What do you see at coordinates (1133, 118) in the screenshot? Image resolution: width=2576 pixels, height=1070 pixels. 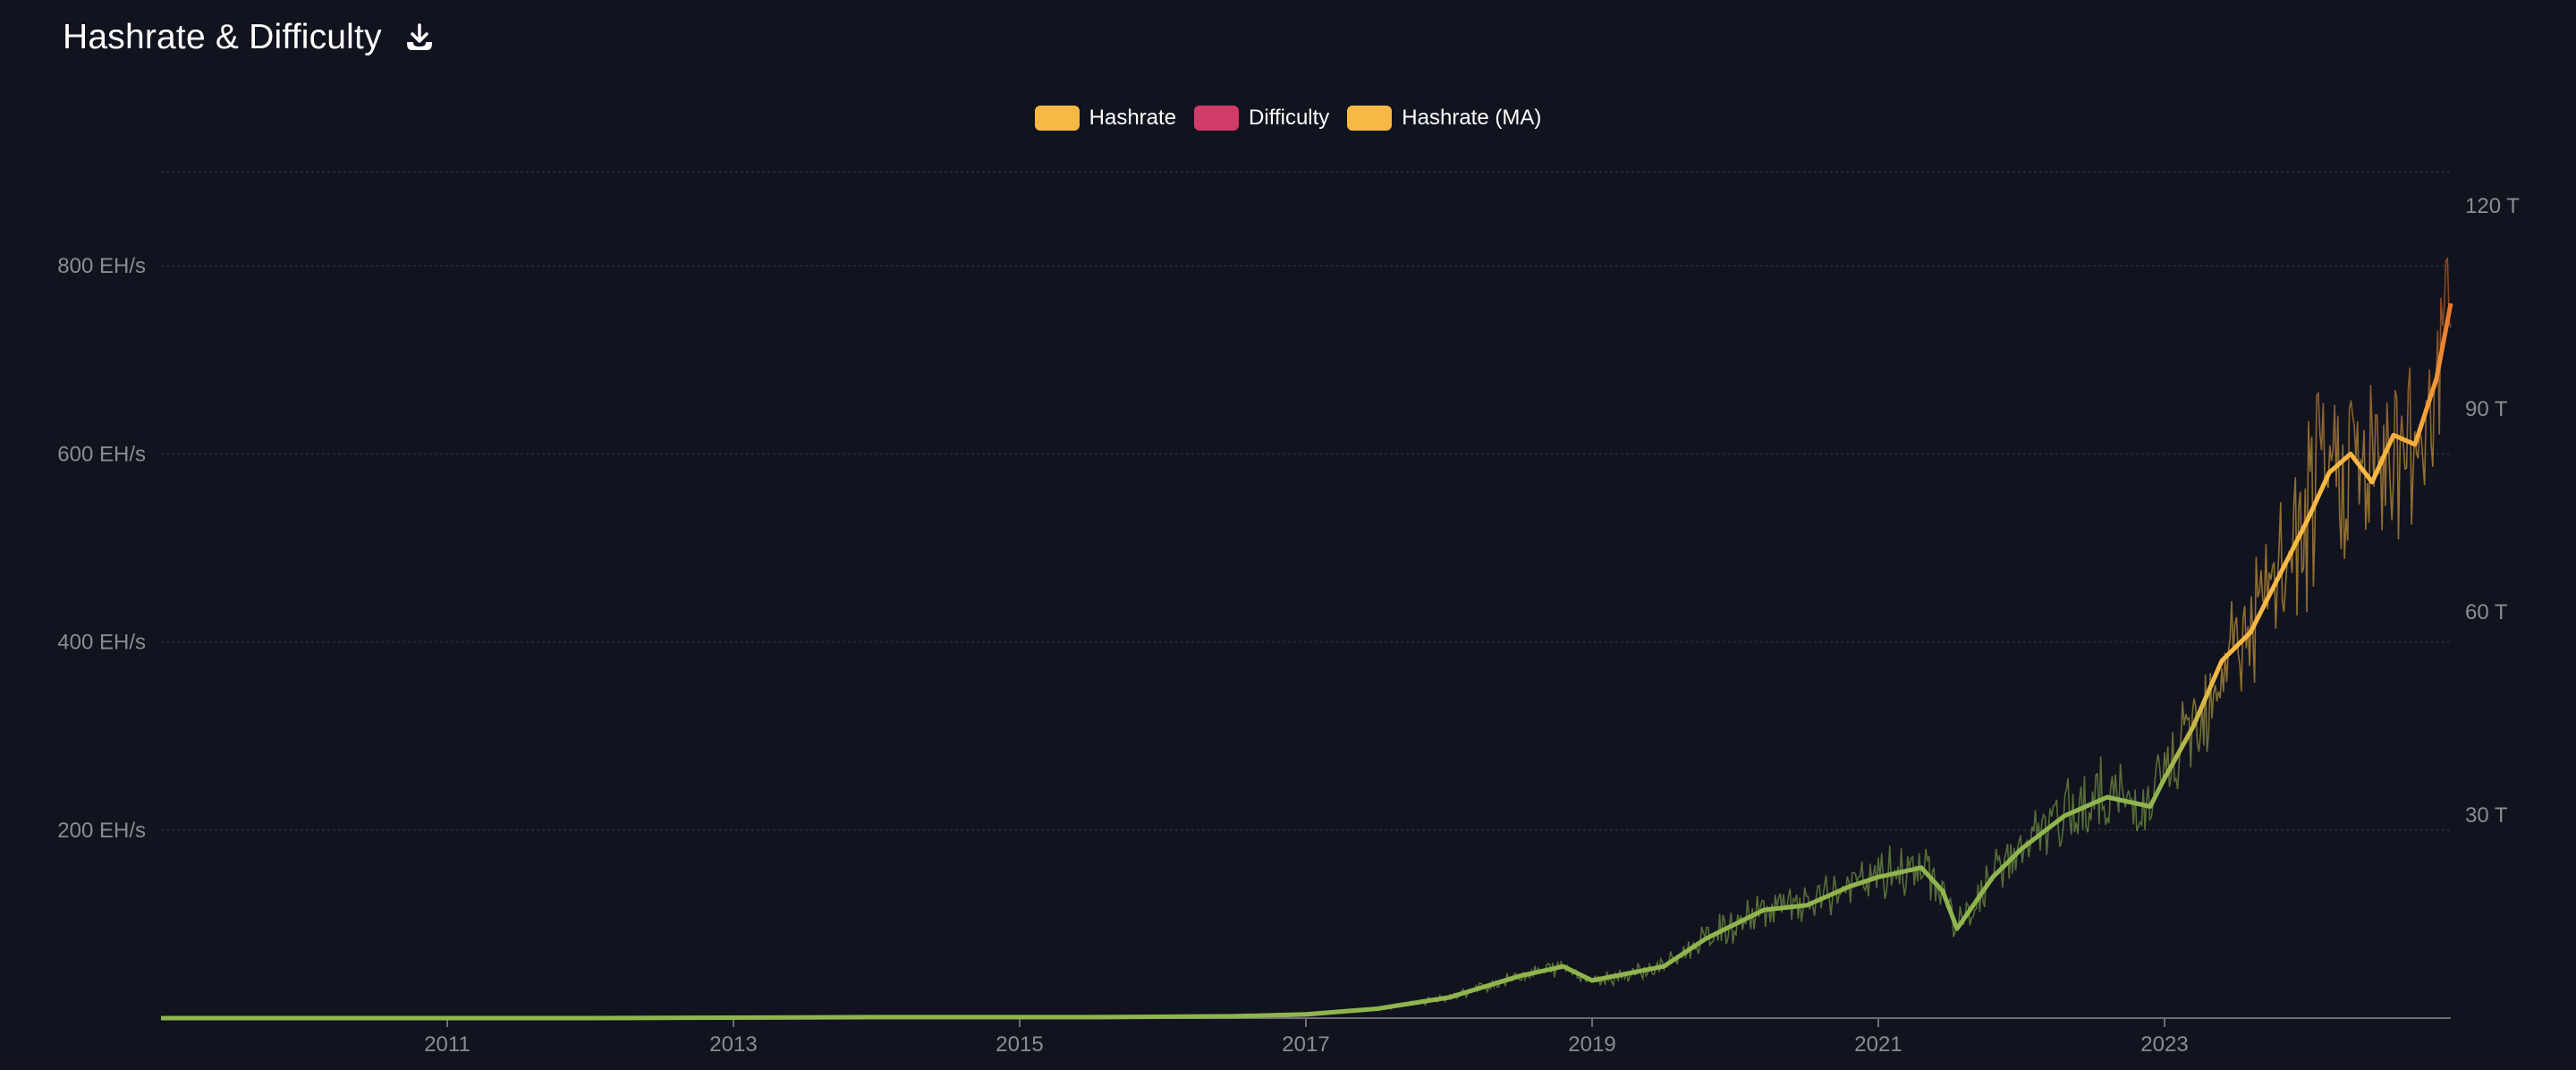 I see `legend-label-hashrate: Hashrate` at bounding box center [1133, 118].